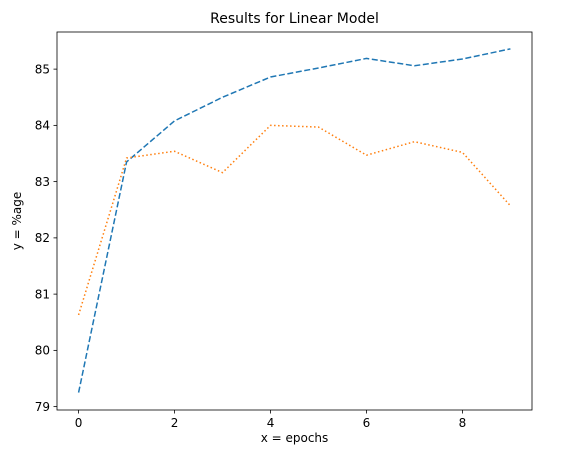  I want to click on x-tick-label: 0, so click(79, 423).